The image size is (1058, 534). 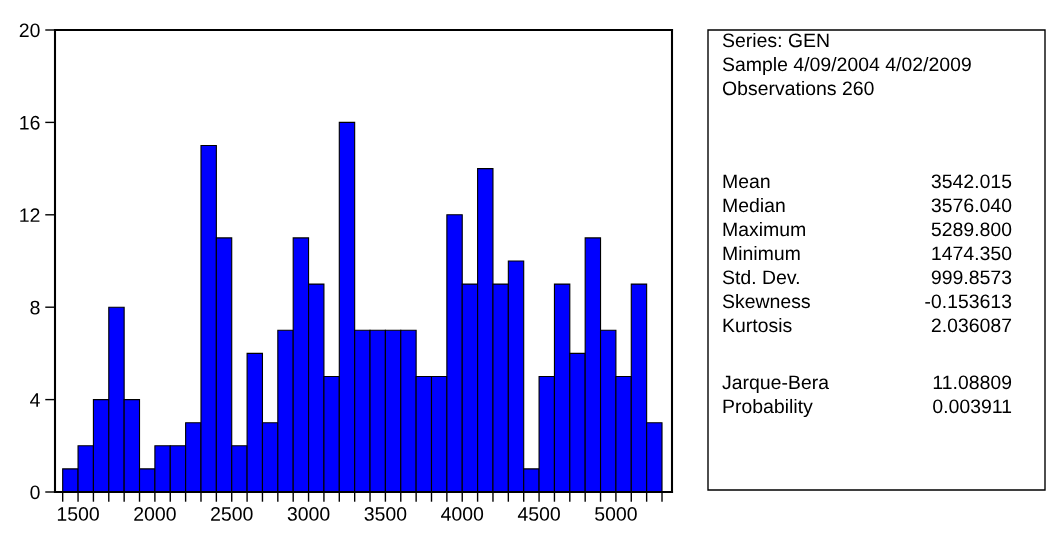 I want to click on y-tick-label: 16, so click(x=30, y=122).